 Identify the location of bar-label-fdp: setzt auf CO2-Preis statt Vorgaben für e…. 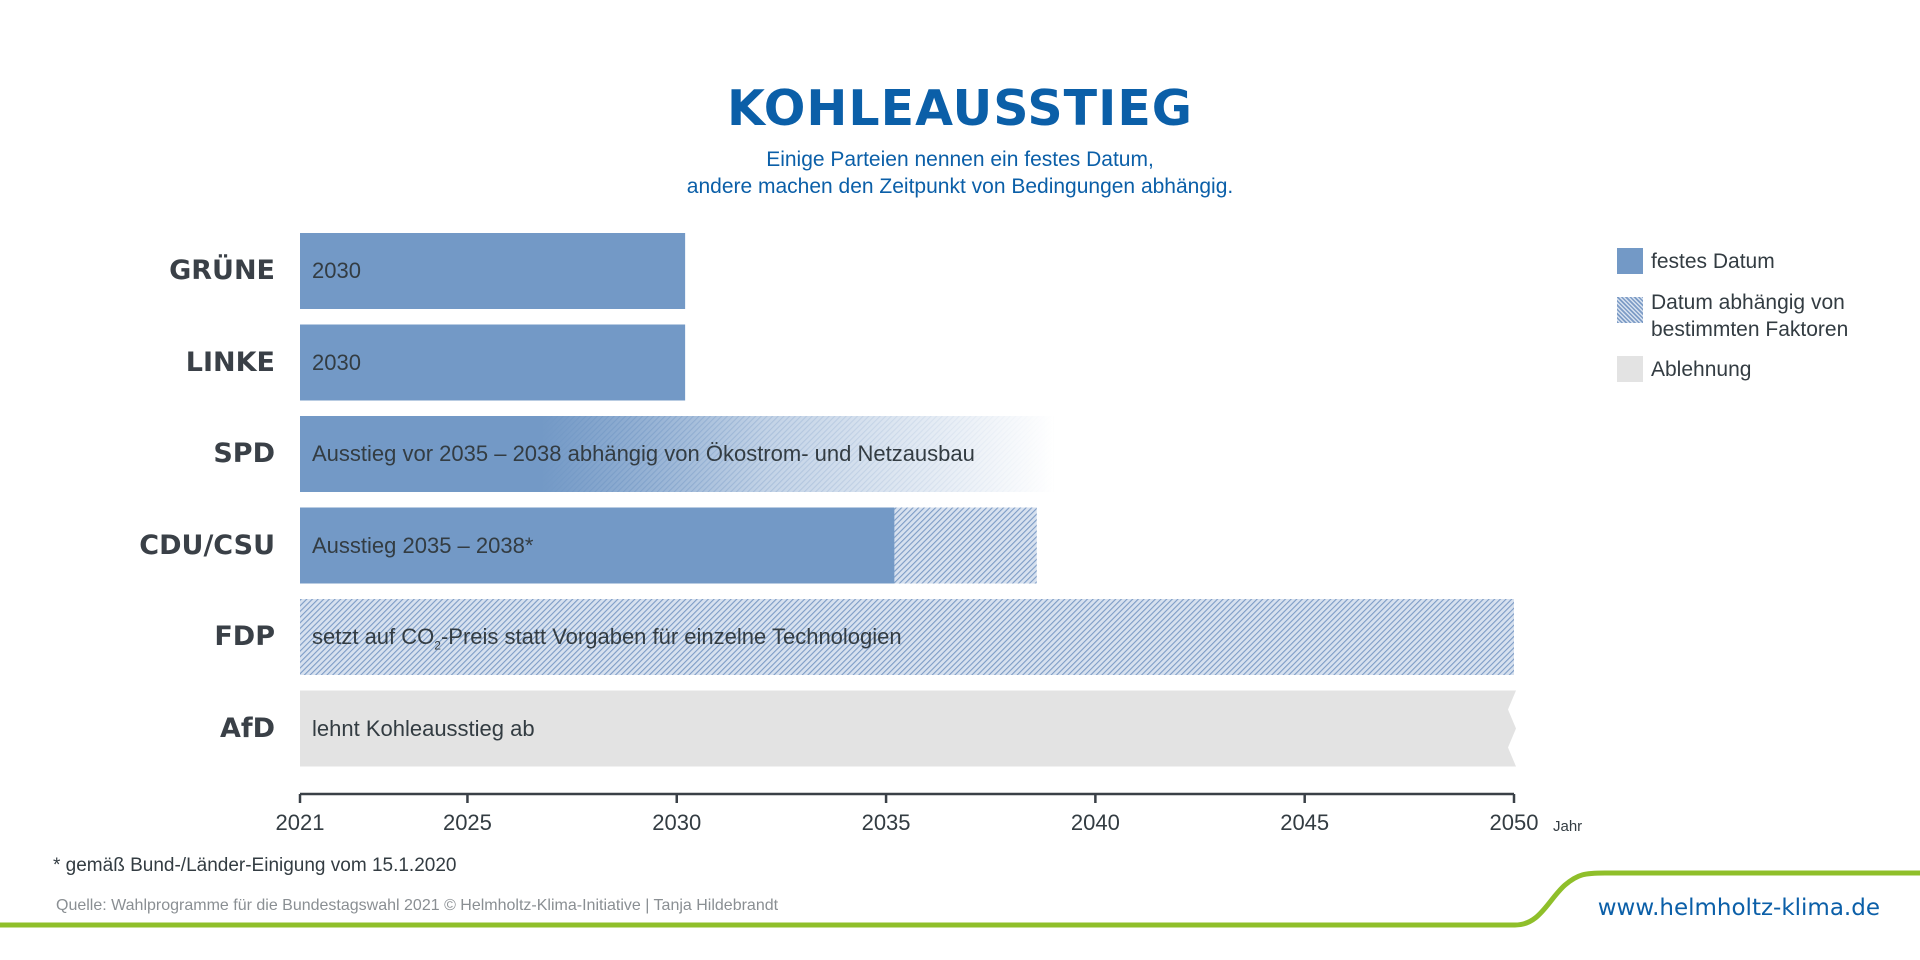
(607, 641).